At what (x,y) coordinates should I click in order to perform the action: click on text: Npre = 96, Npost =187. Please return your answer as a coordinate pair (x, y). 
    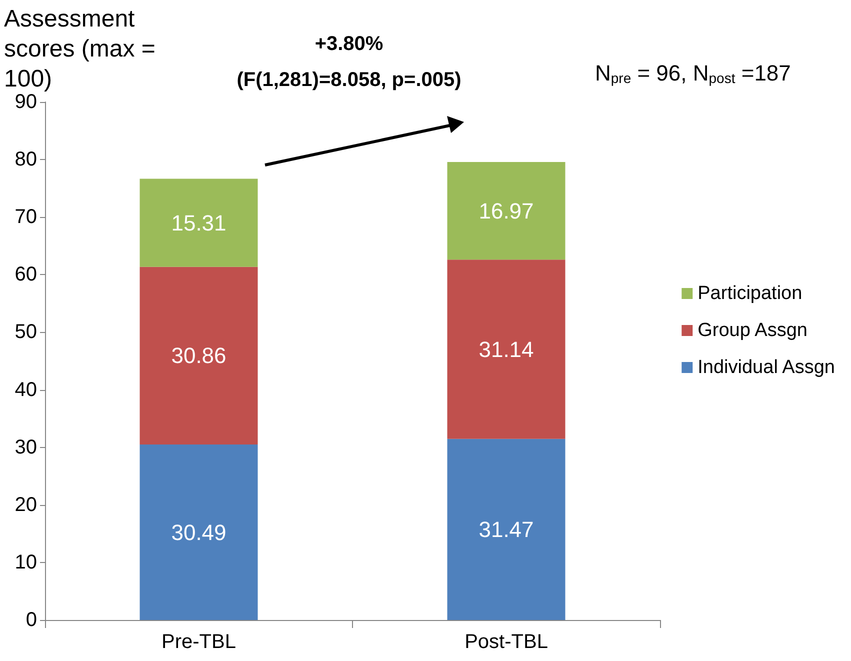
    Looking at the image, I should click on (693, 73).